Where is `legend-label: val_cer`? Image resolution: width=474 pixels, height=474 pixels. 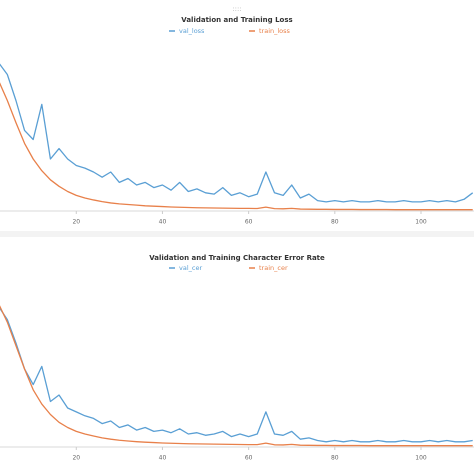
legend-label: val_cer is located at coordinates (190, 268).